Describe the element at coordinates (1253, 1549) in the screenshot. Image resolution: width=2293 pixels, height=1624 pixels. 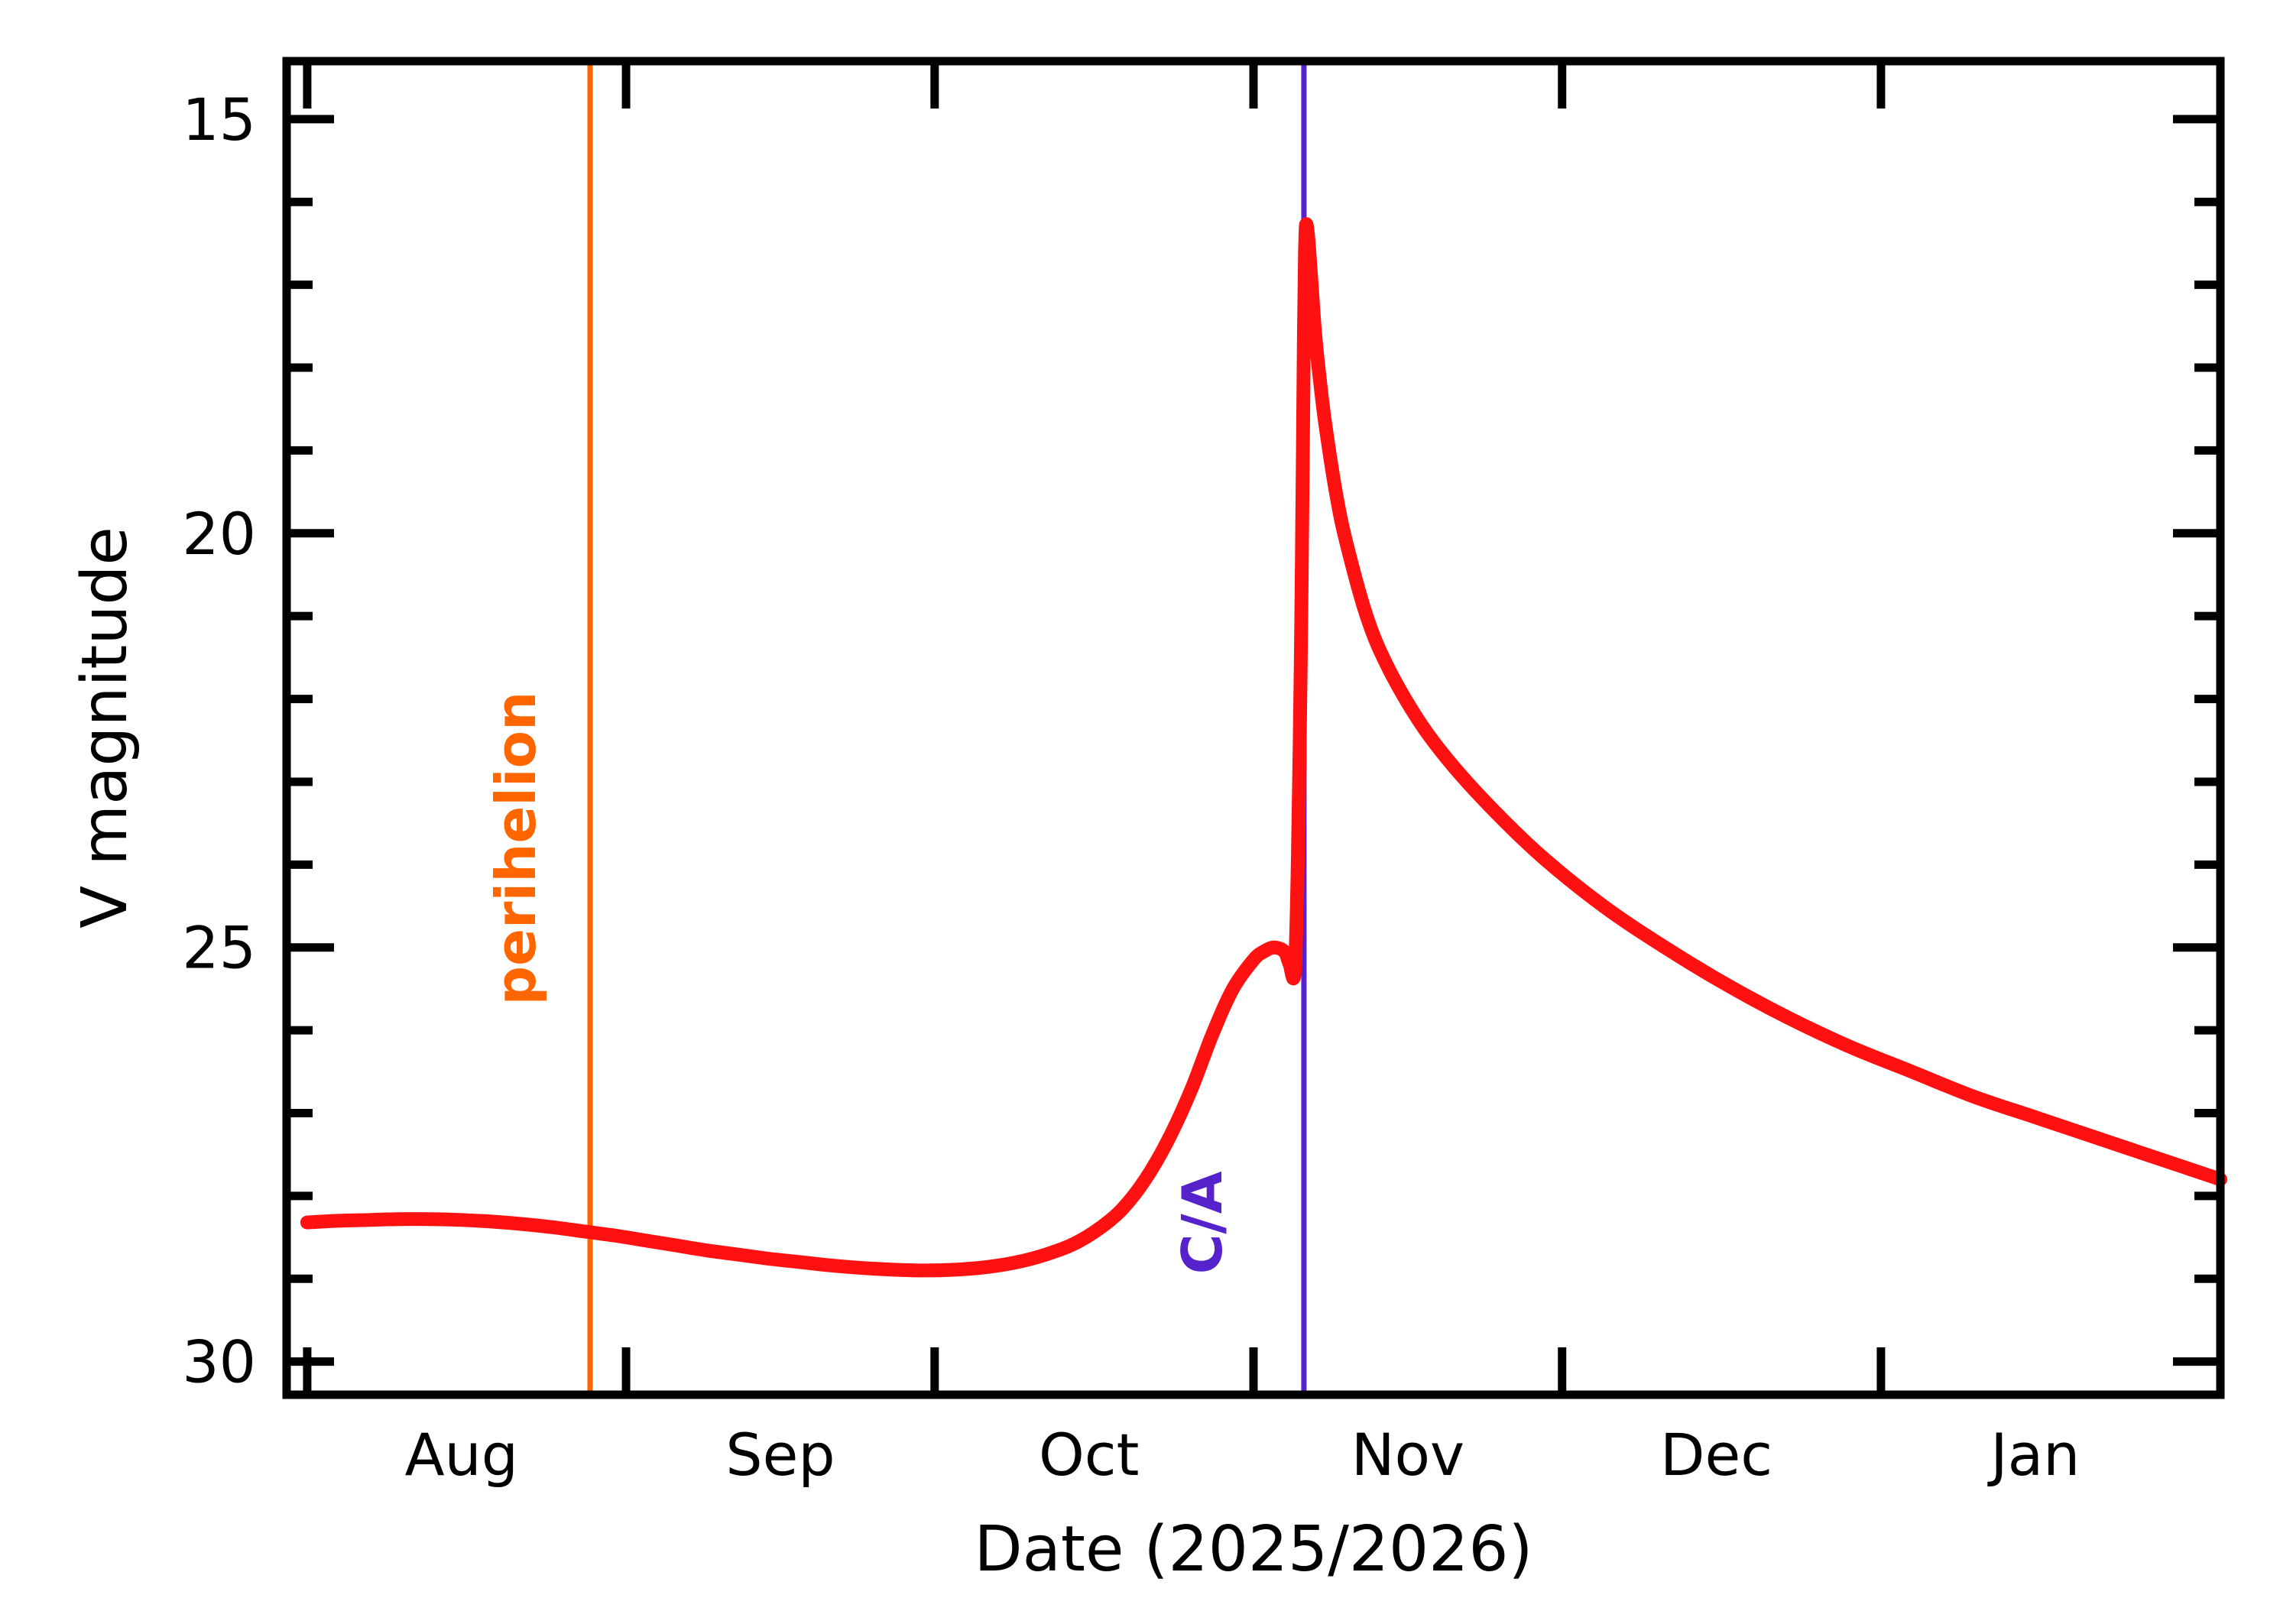
I see `x-axis-title: Date (2025/2026)` at that location.